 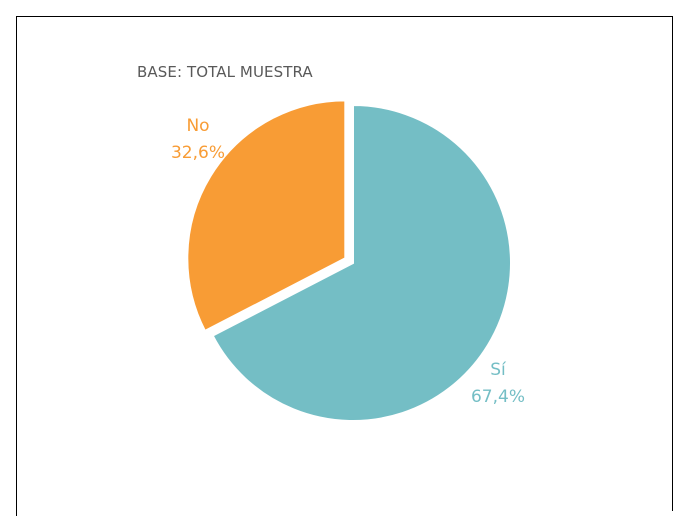 What do you see at coordinates (498, 397) in the screenshot?
I see `slice-label-si-value: 67,4%` at bounding box center [498, 397].